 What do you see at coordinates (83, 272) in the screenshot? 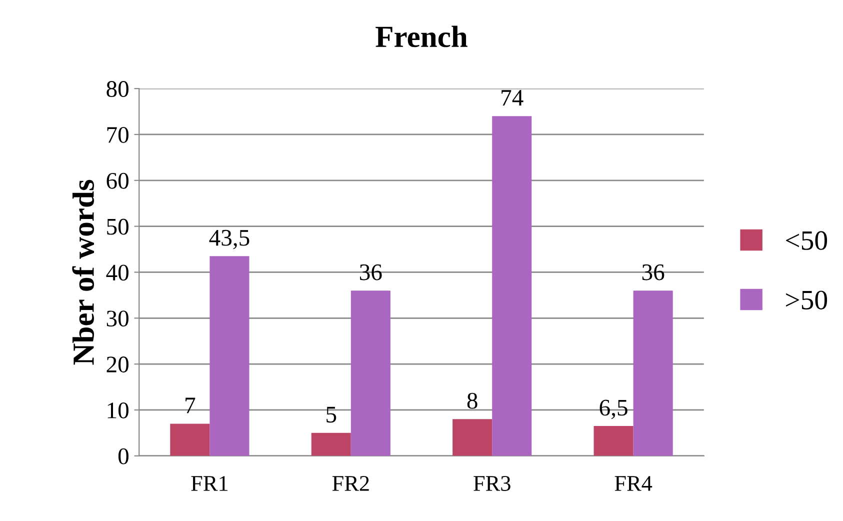
I see `y-axis-title: Nber of words` at bounding box center [83, 272].